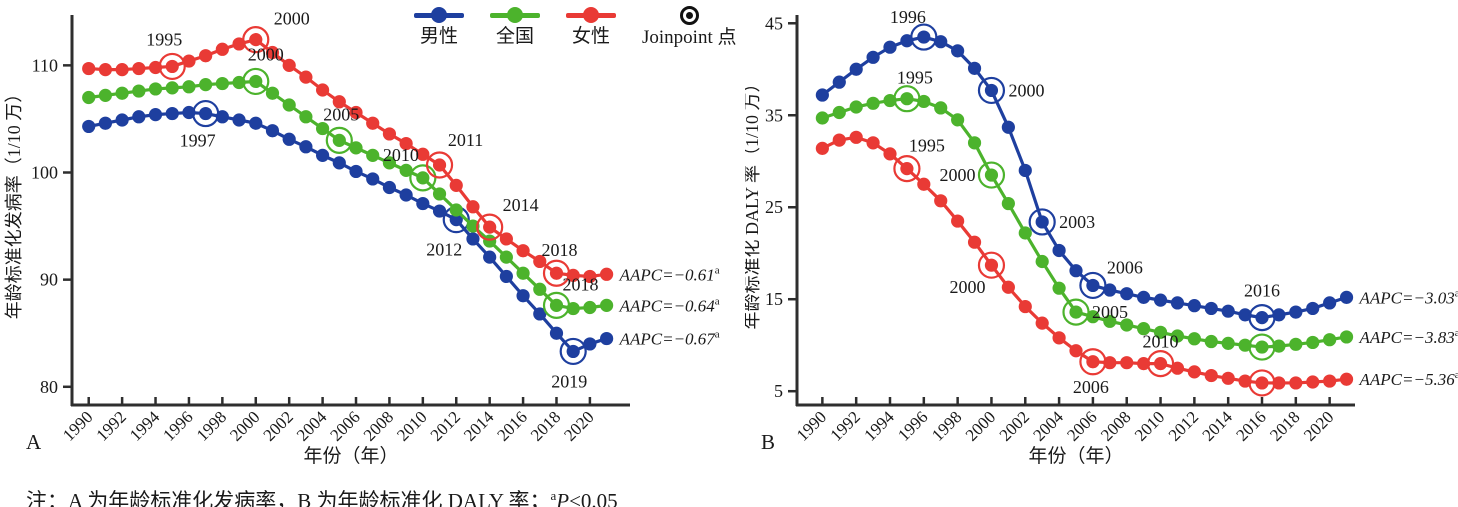 The height and width of the screenshot is (507, 1458). Describe the element at coordinates (563, 498) in the screenshot. I see `note-p-symbol: P` at that location.